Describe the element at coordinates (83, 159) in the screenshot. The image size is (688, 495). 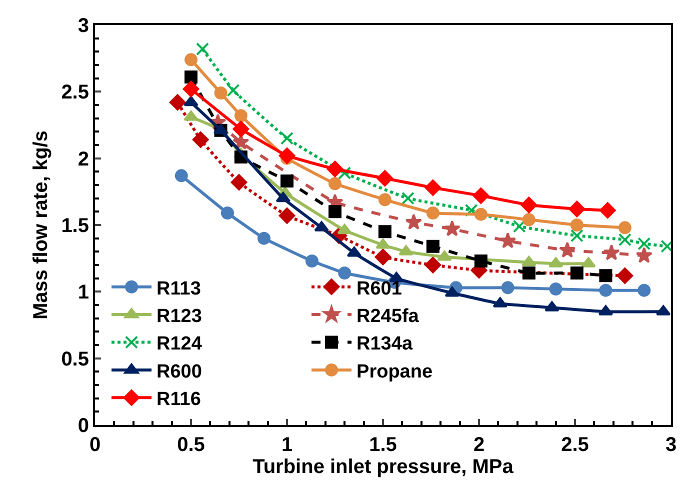
I see `y-tick-label: 2` at that location.